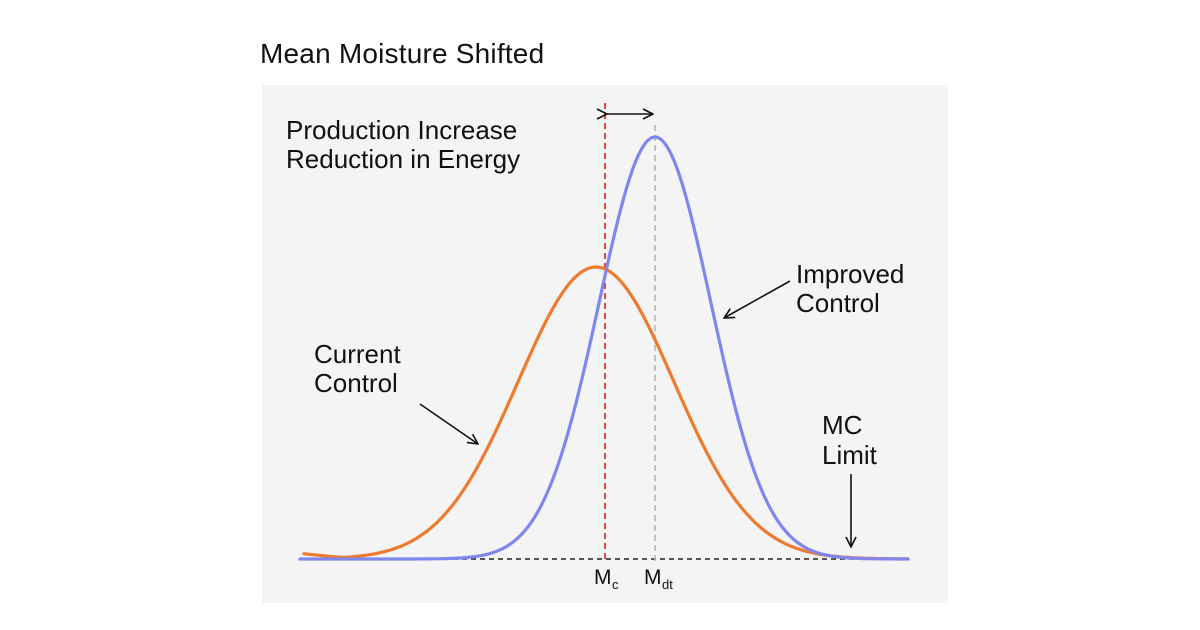 This screenshot has width=1200, height=630. I want to click on mc-limit-label-line1: MC, so click(842, 425).